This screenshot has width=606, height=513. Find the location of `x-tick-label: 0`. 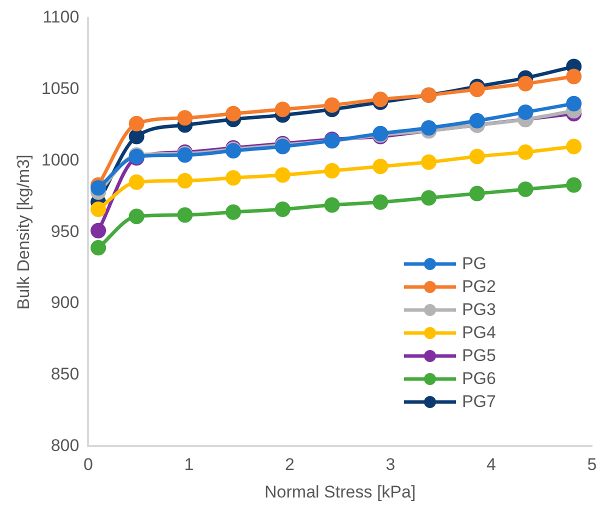

x-tick-label: 0 is located at coordinates (88, 464).